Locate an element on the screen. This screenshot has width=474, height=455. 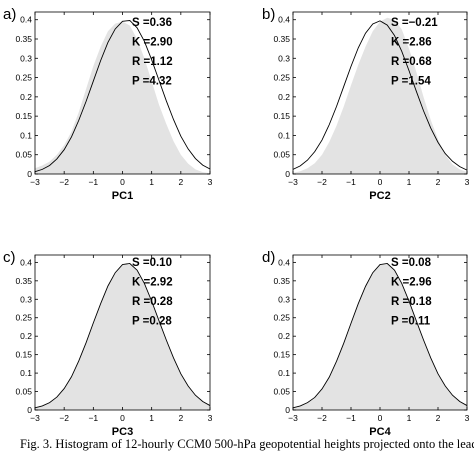
stat-p: P =1.54 is located at coordinates (411, 82).